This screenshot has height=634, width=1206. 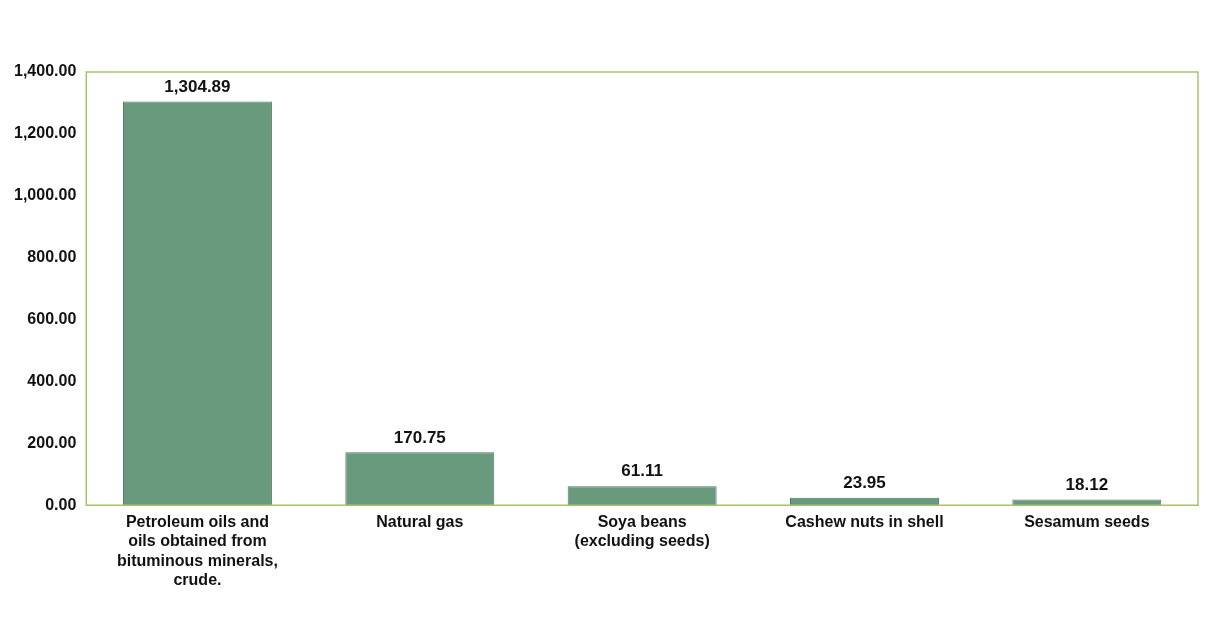 What do you see at coordinates (45, 71) in the screenshot?
I see `y-tick-label: 1,400.00` at bounding box center [45, 71].